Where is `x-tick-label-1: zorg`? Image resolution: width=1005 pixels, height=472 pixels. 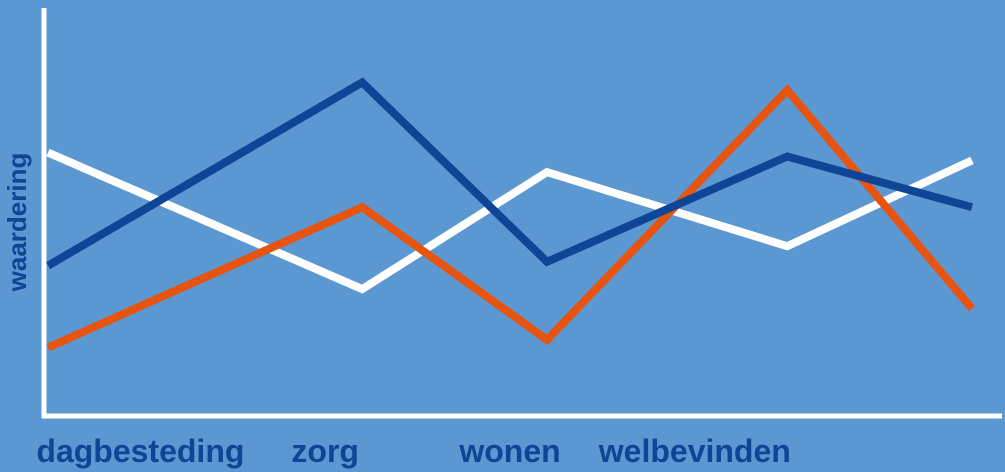 x-tick-label-1: zorg is located at coordinates (325, 451).